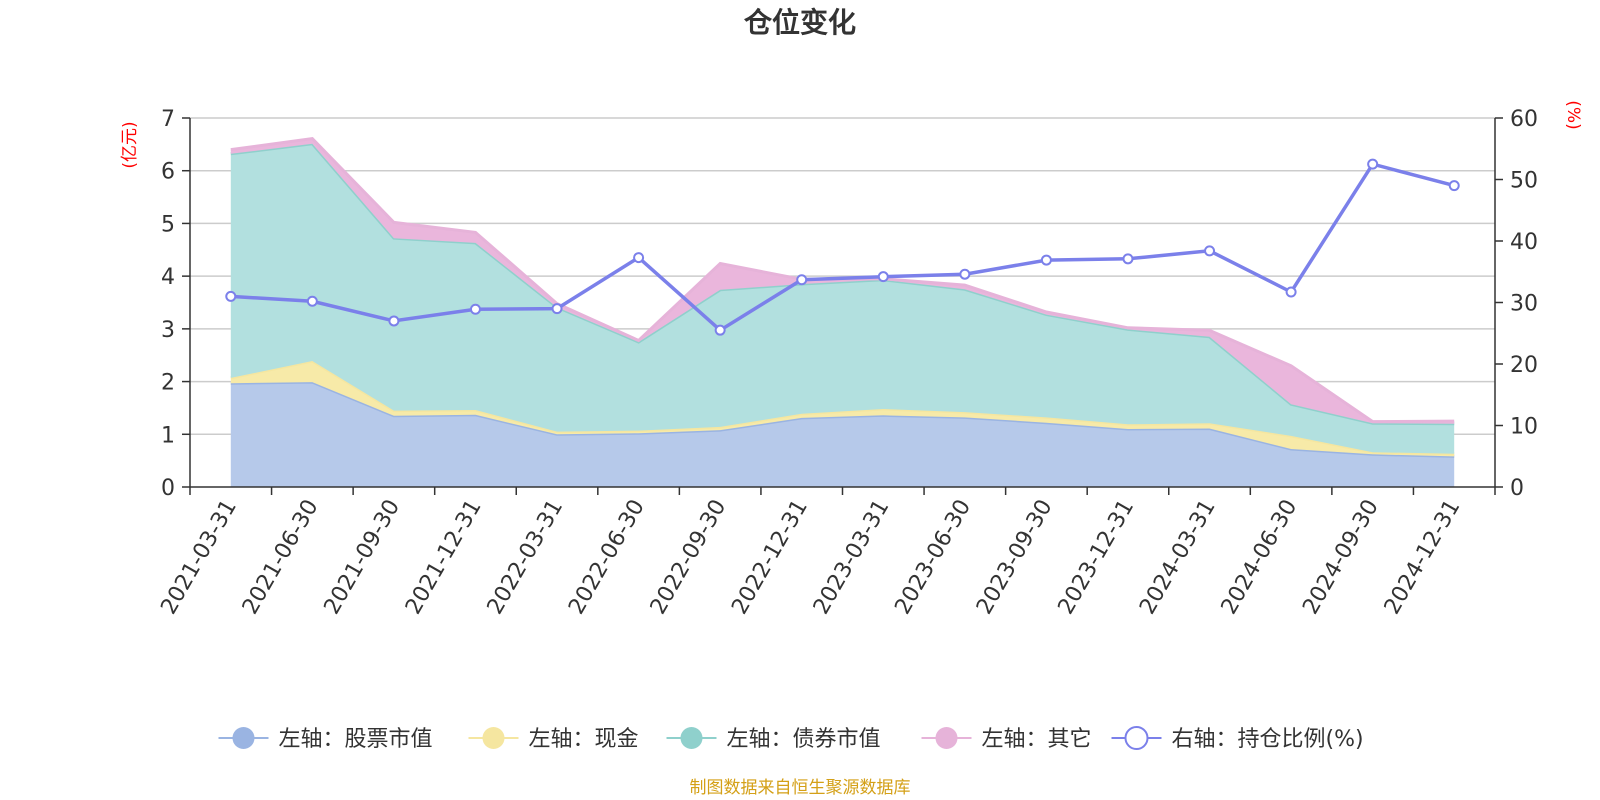  What do you see at coordinates (444, 557) in the screenshot?
I see `x-tick-label: 2021-12-31` at bounding box center [444, 557].